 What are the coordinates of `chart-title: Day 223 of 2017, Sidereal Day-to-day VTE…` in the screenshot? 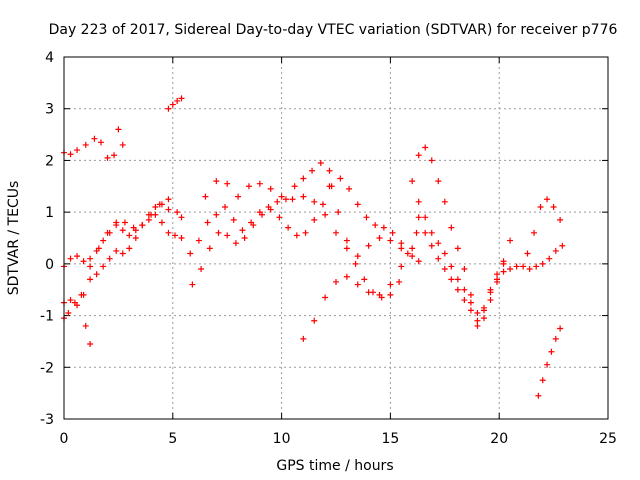 It's located at (333, 30).